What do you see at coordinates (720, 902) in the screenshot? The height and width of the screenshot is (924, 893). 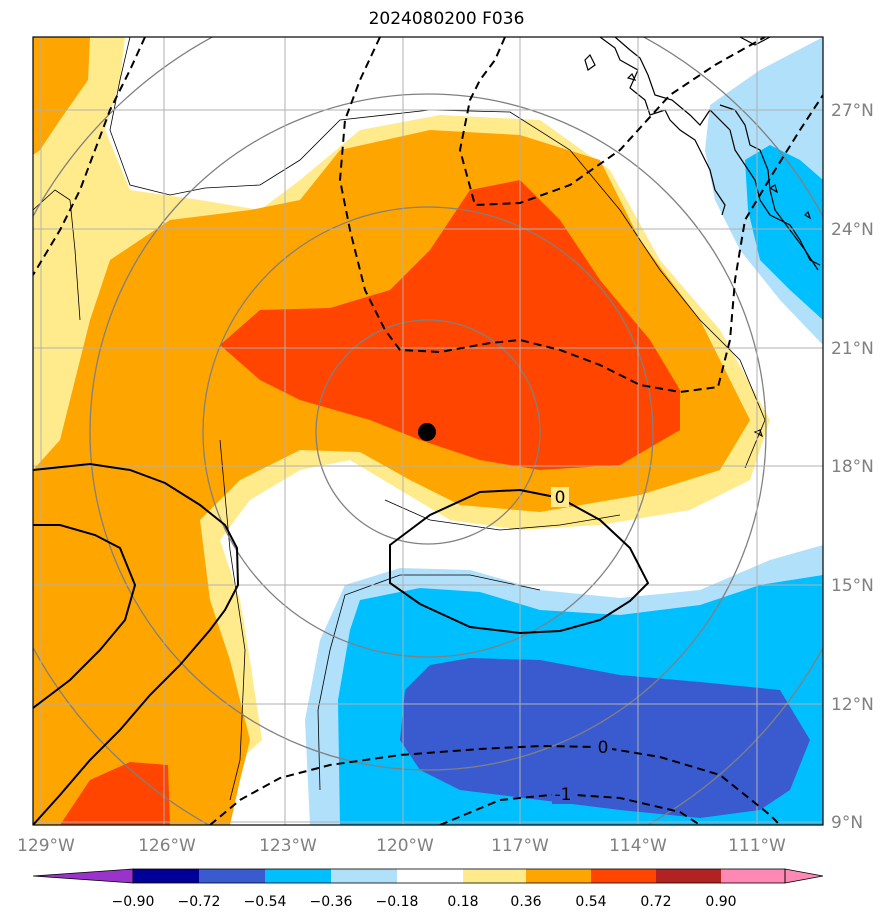 I see `cb-tick-9: 0.90` at bounding box center [720, 902].